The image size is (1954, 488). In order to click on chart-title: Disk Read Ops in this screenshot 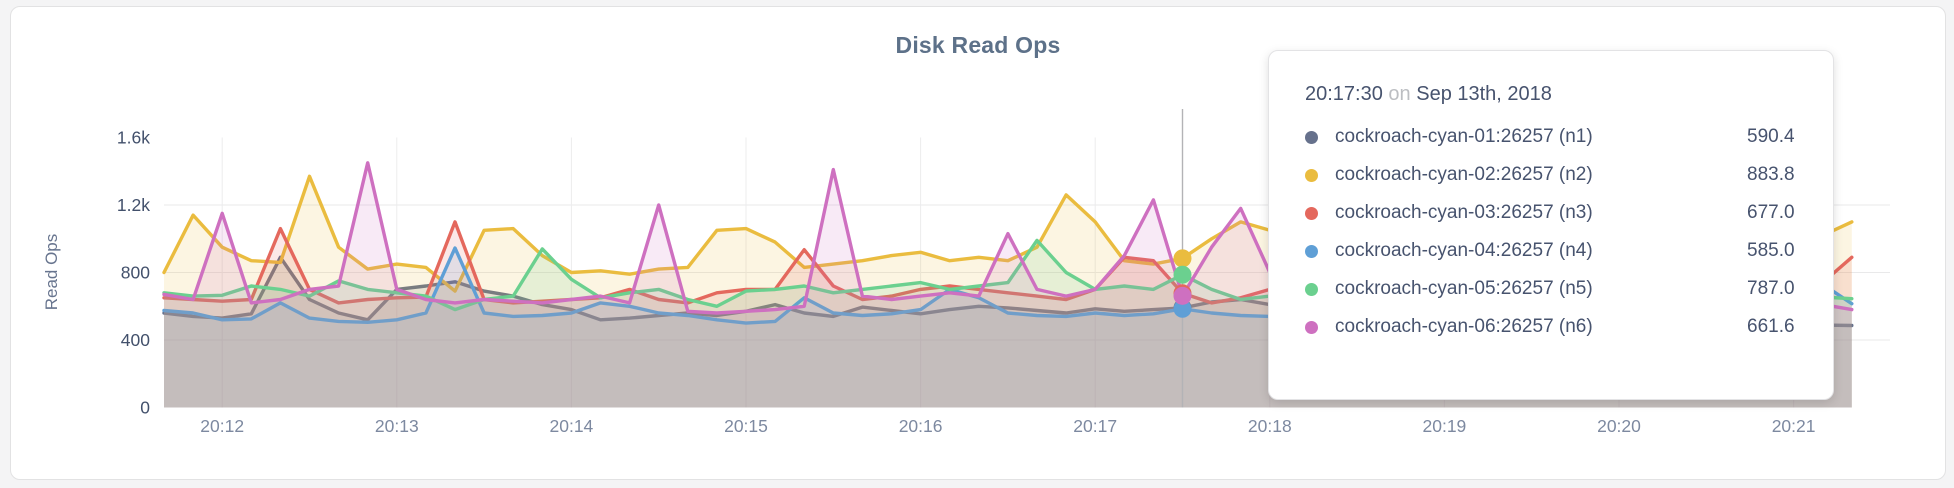, I will do `click(978, 45)`.